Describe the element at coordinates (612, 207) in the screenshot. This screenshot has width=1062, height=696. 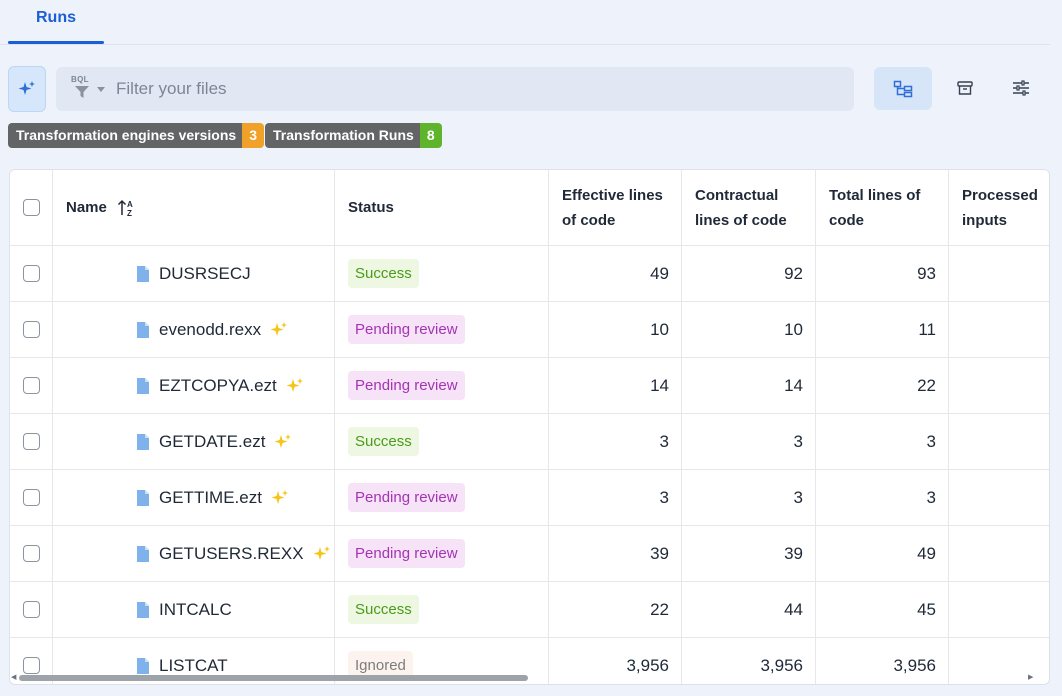
I see `column-label: Effective lines of code` at that location.